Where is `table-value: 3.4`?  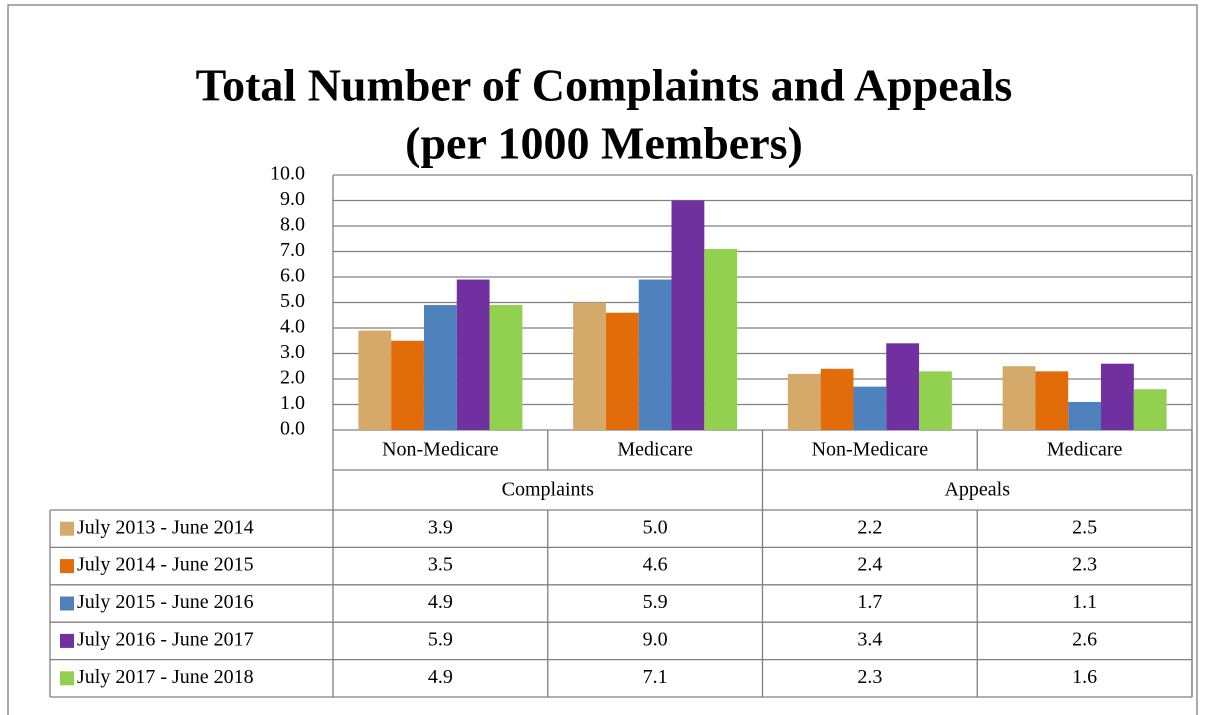 table-value: 3.4 is located at coordinates (869, 639).